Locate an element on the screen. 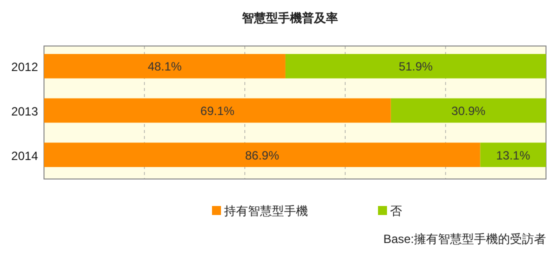 The height and width of the screenshot is (279, 560). data-label: 86.9% is located at coordinates (262, 155).